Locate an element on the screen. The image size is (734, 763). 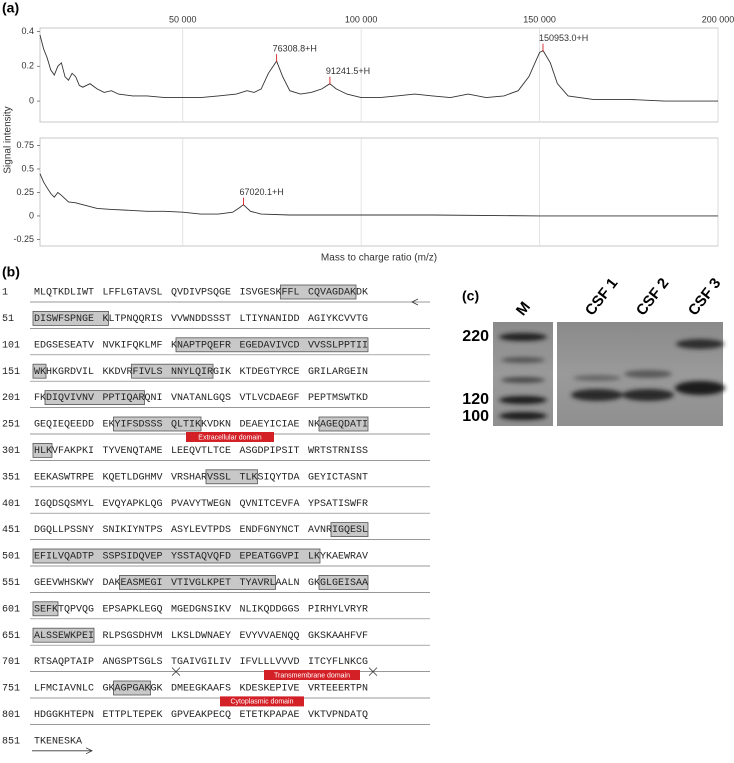
sequence-block: DEAEYICIAE is located at coordinates (270, 425).